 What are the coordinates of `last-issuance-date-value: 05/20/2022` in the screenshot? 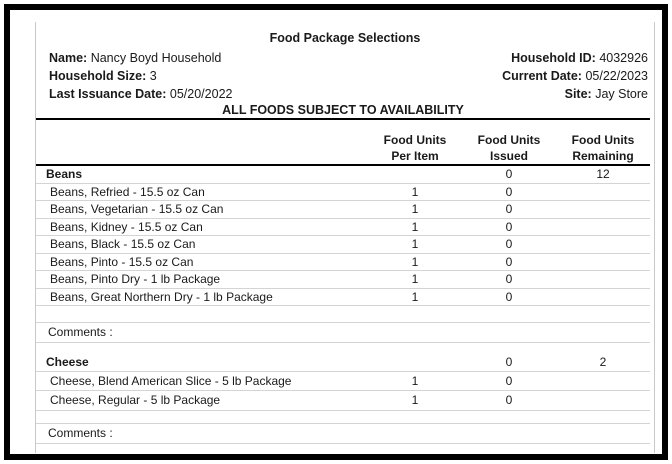 It's located at (201, 94).